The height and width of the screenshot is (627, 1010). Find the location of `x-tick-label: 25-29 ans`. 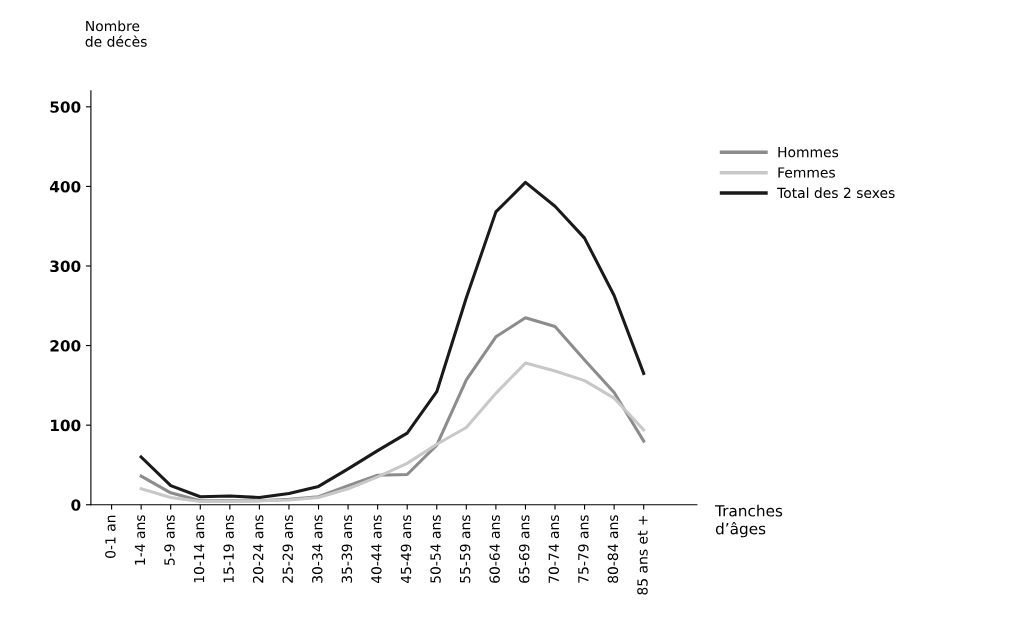

x-tick-label: 25-29 ans is located at coordinates (287, 549).